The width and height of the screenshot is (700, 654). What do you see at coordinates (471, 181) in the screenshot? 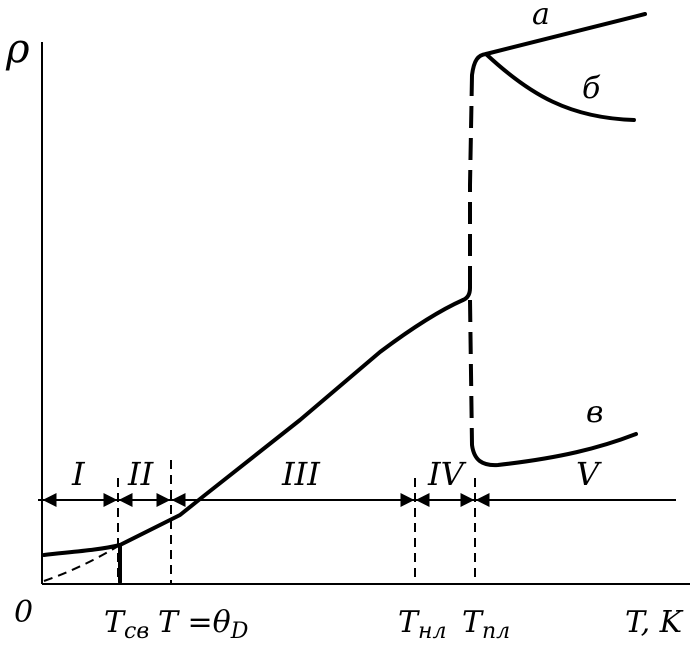
I see `melting-jump-up-dashed` at bounding box center [471, 181].